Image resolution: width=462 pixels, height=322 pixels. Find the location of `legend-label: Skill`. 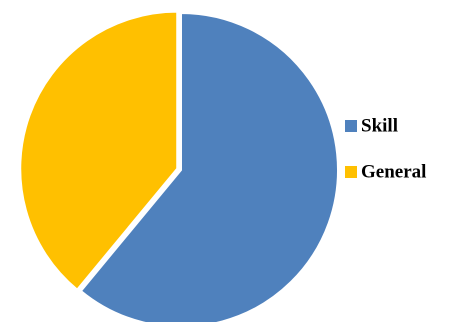

legend-label: Skill is located at coordinates (379, 125).